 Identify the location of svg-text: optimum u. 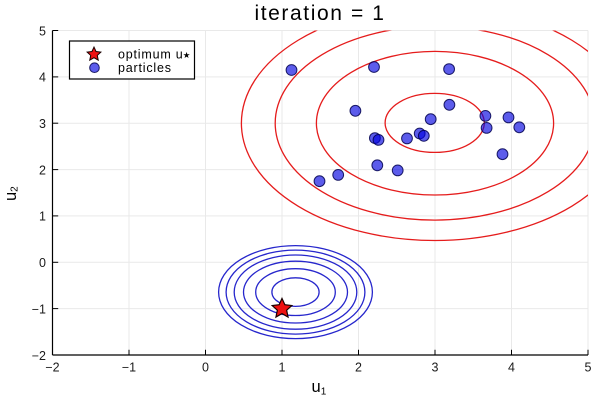
(151, 55).